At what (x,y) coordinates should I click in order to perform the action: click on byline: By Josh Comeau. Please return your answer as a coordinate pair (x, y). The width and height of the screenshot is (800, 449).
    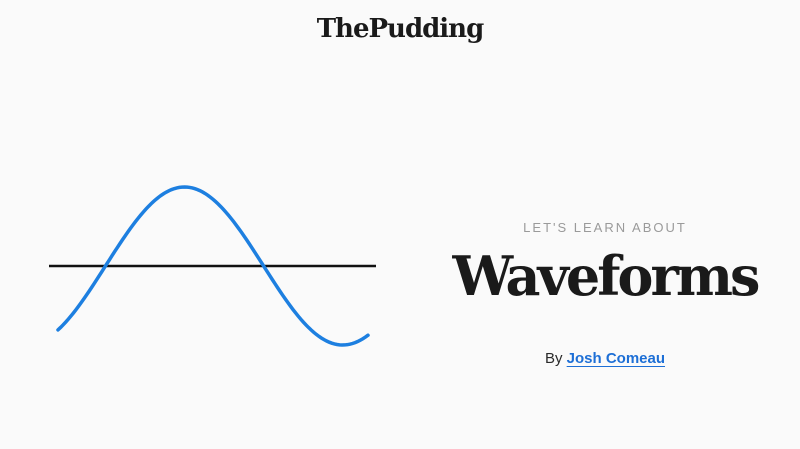
    Looking at the image, I should click on (605, 359).